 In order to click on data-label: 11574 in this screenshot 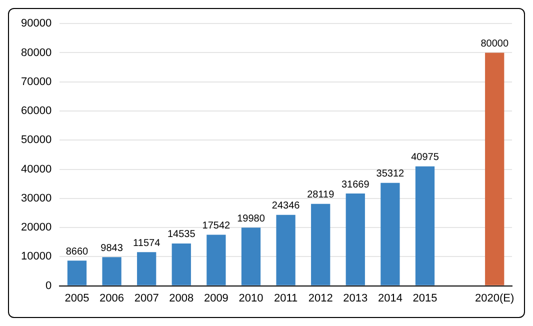, I will do `click(147, 243)`.